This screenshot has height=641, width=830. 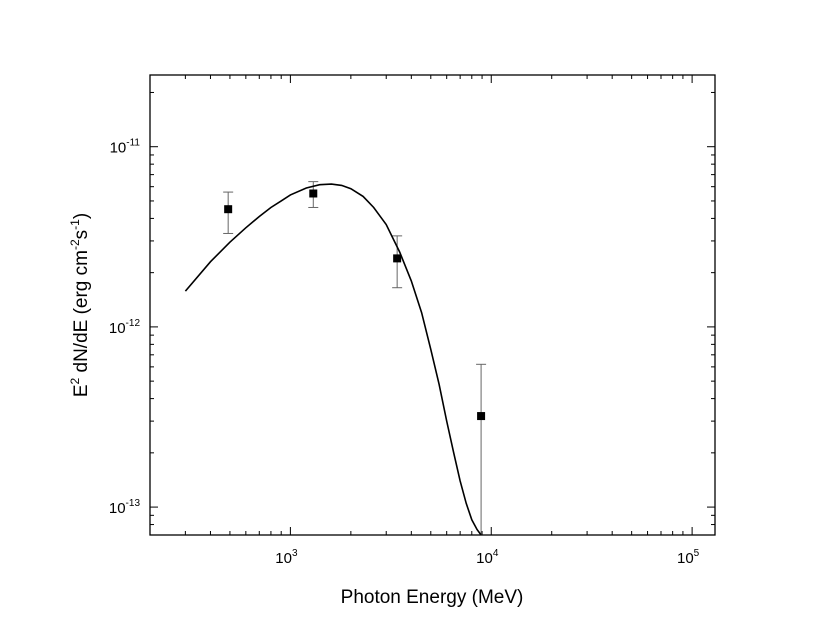 I want to click on data-points, so click(x=355, y=305).